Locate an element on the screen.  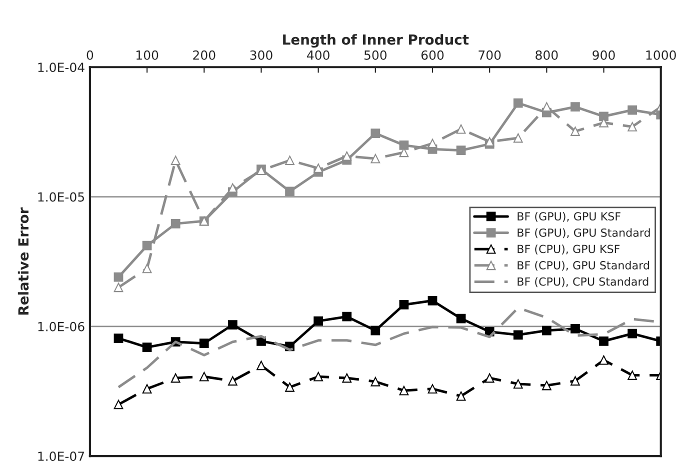
y-tick-label: 1.0E-05 is located at coordinates (61, 197).